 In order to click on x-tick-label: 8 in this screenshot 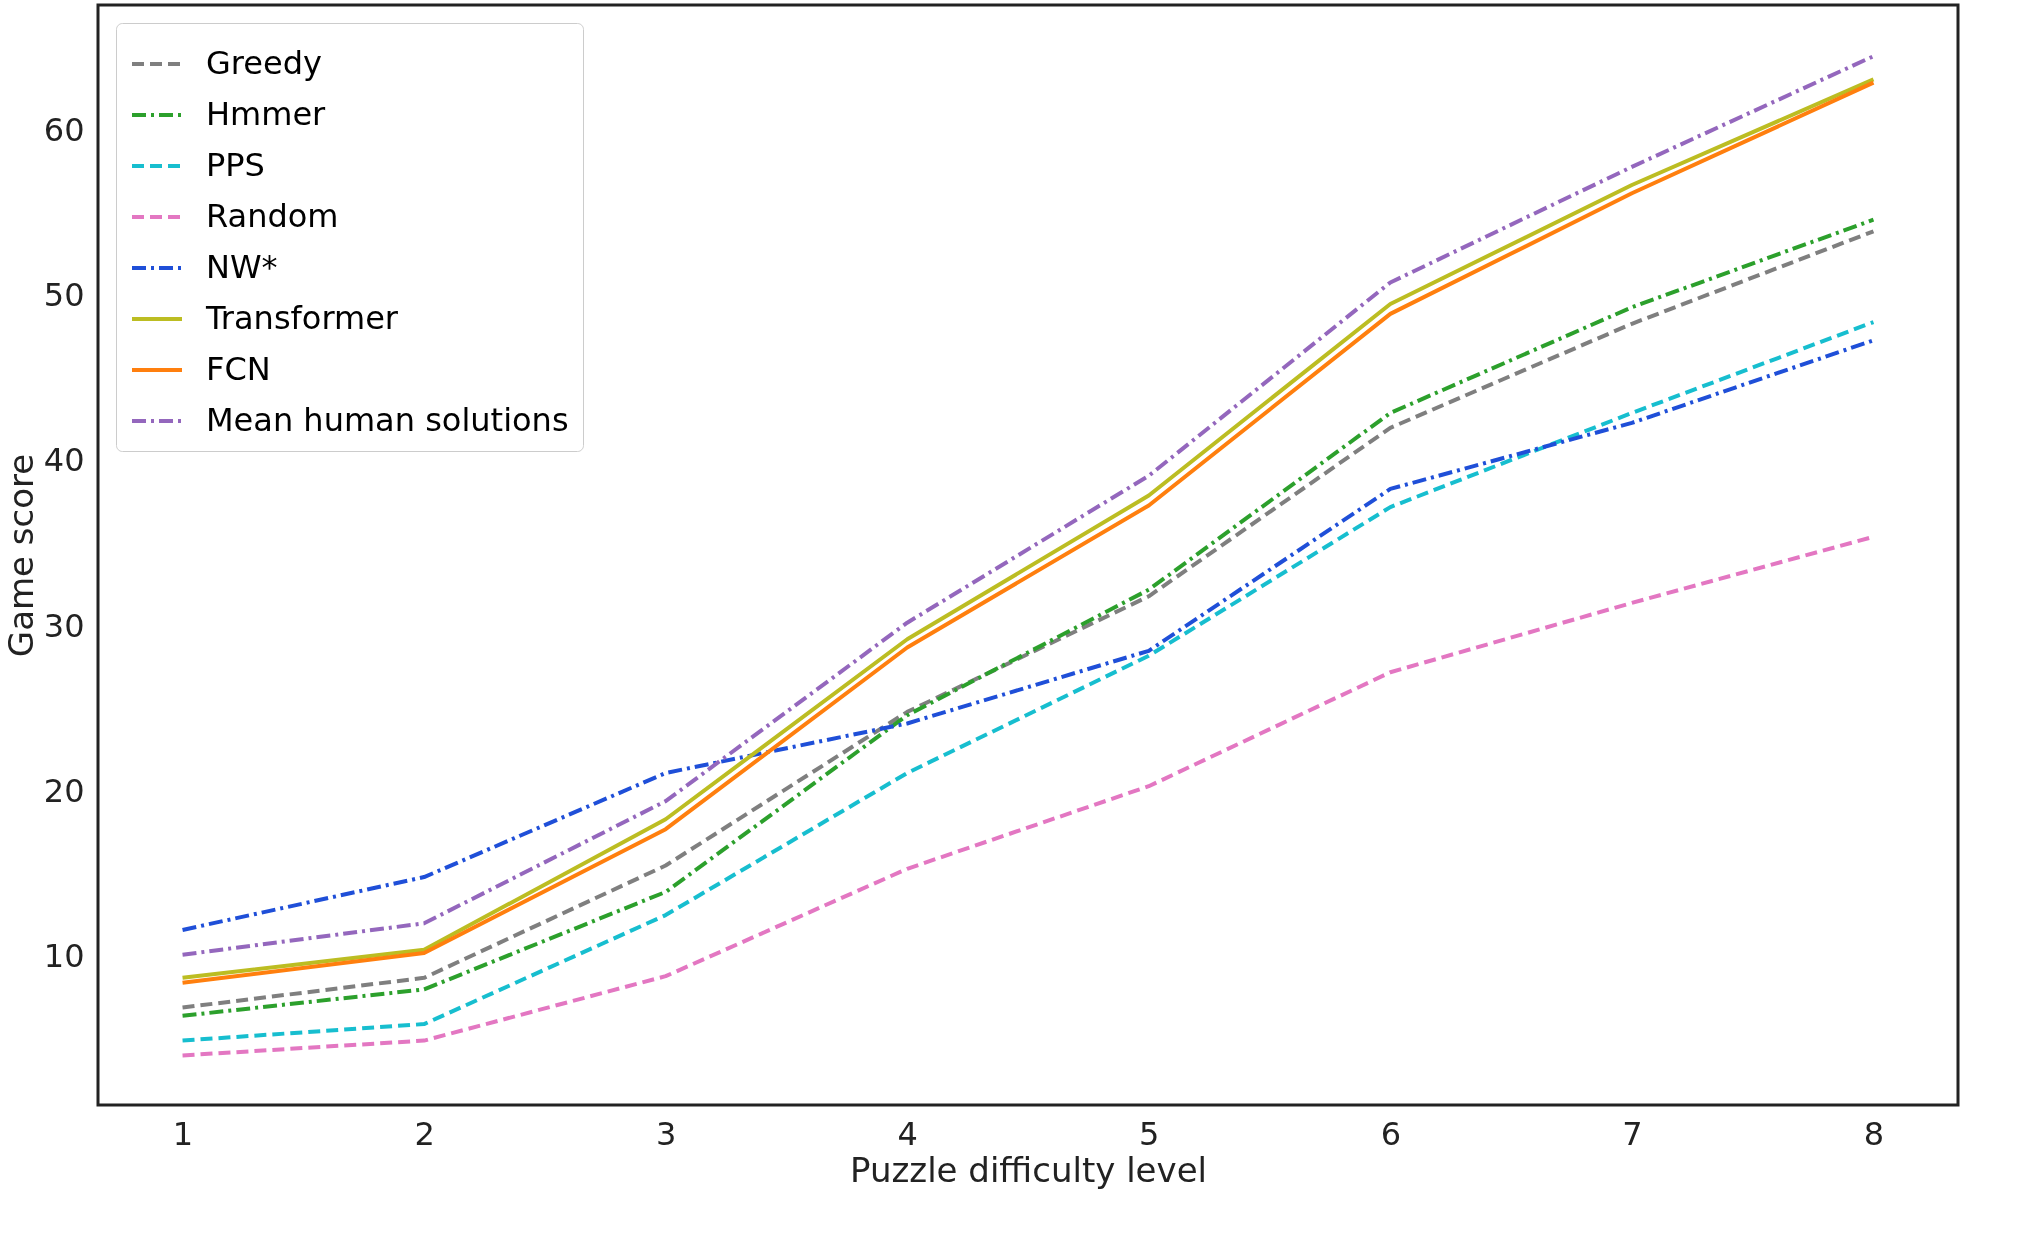, I will do `click(1874, 1133)`.